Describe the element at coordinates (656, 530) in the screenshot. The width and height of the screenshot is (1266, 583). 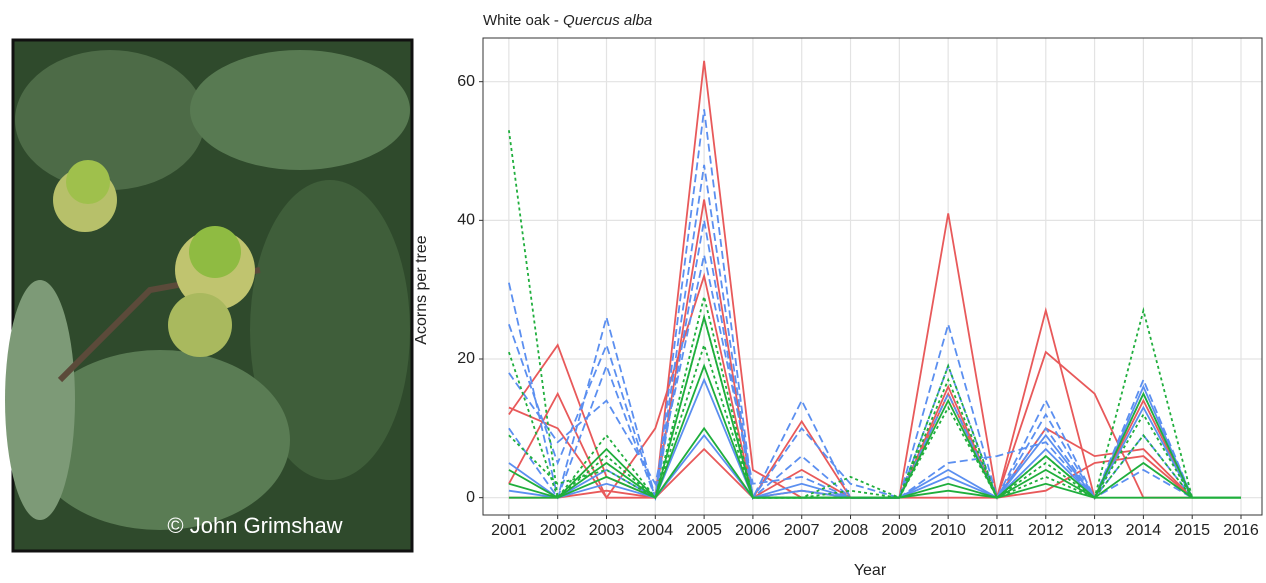
I see `x-tick-label: 2004` at that location.